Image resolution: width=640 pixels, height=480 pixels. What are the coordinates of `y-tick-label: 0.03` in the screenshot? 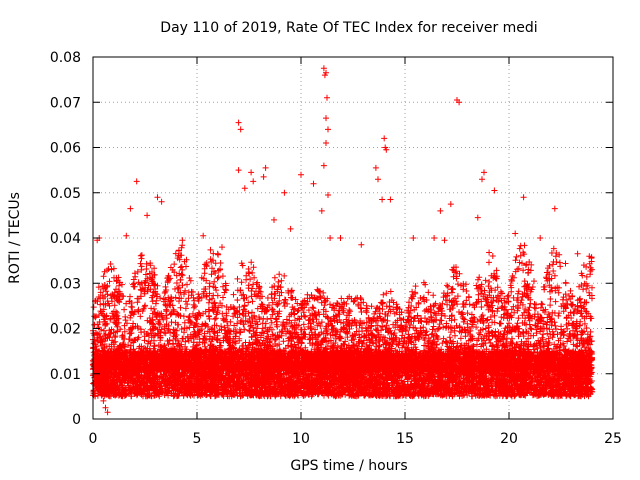 It's located at (65, 284).